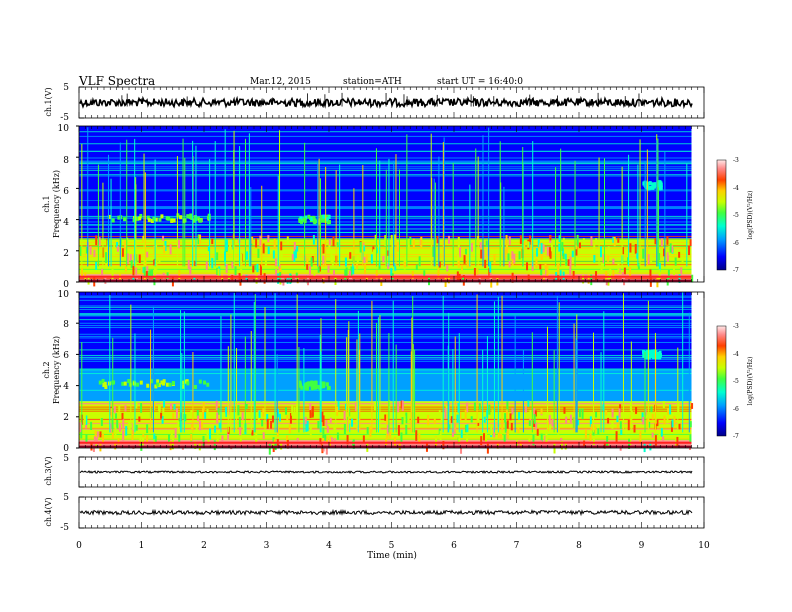 This screenshot has width=792, height=612. I want to click on voltage-trace, so click(386, 472).